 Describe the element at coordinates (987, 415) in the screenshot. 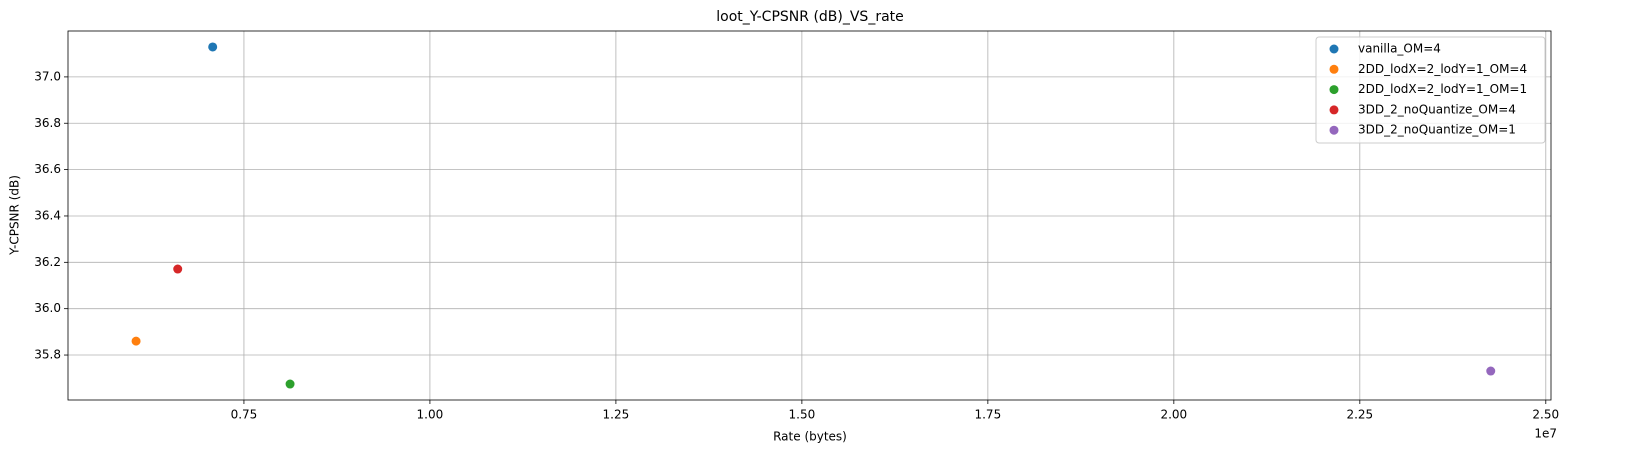

I see `x-tick-label: 1.75` at that location.